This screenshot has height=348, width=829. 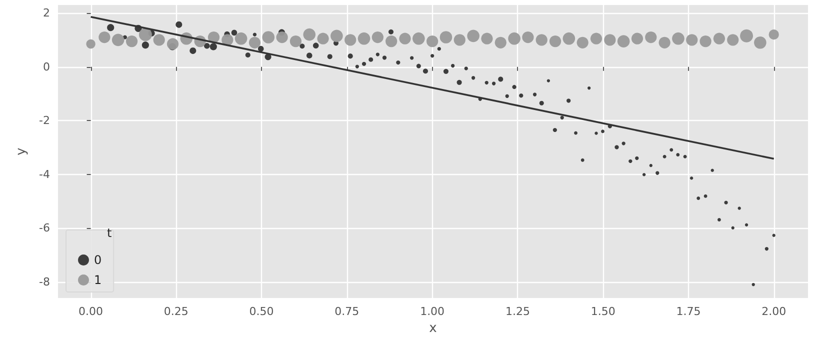 What do you see at coordinates (91, 311) in the screenshot?
I see `x-tick-label: 0.00` at bounding box center [91, 311].